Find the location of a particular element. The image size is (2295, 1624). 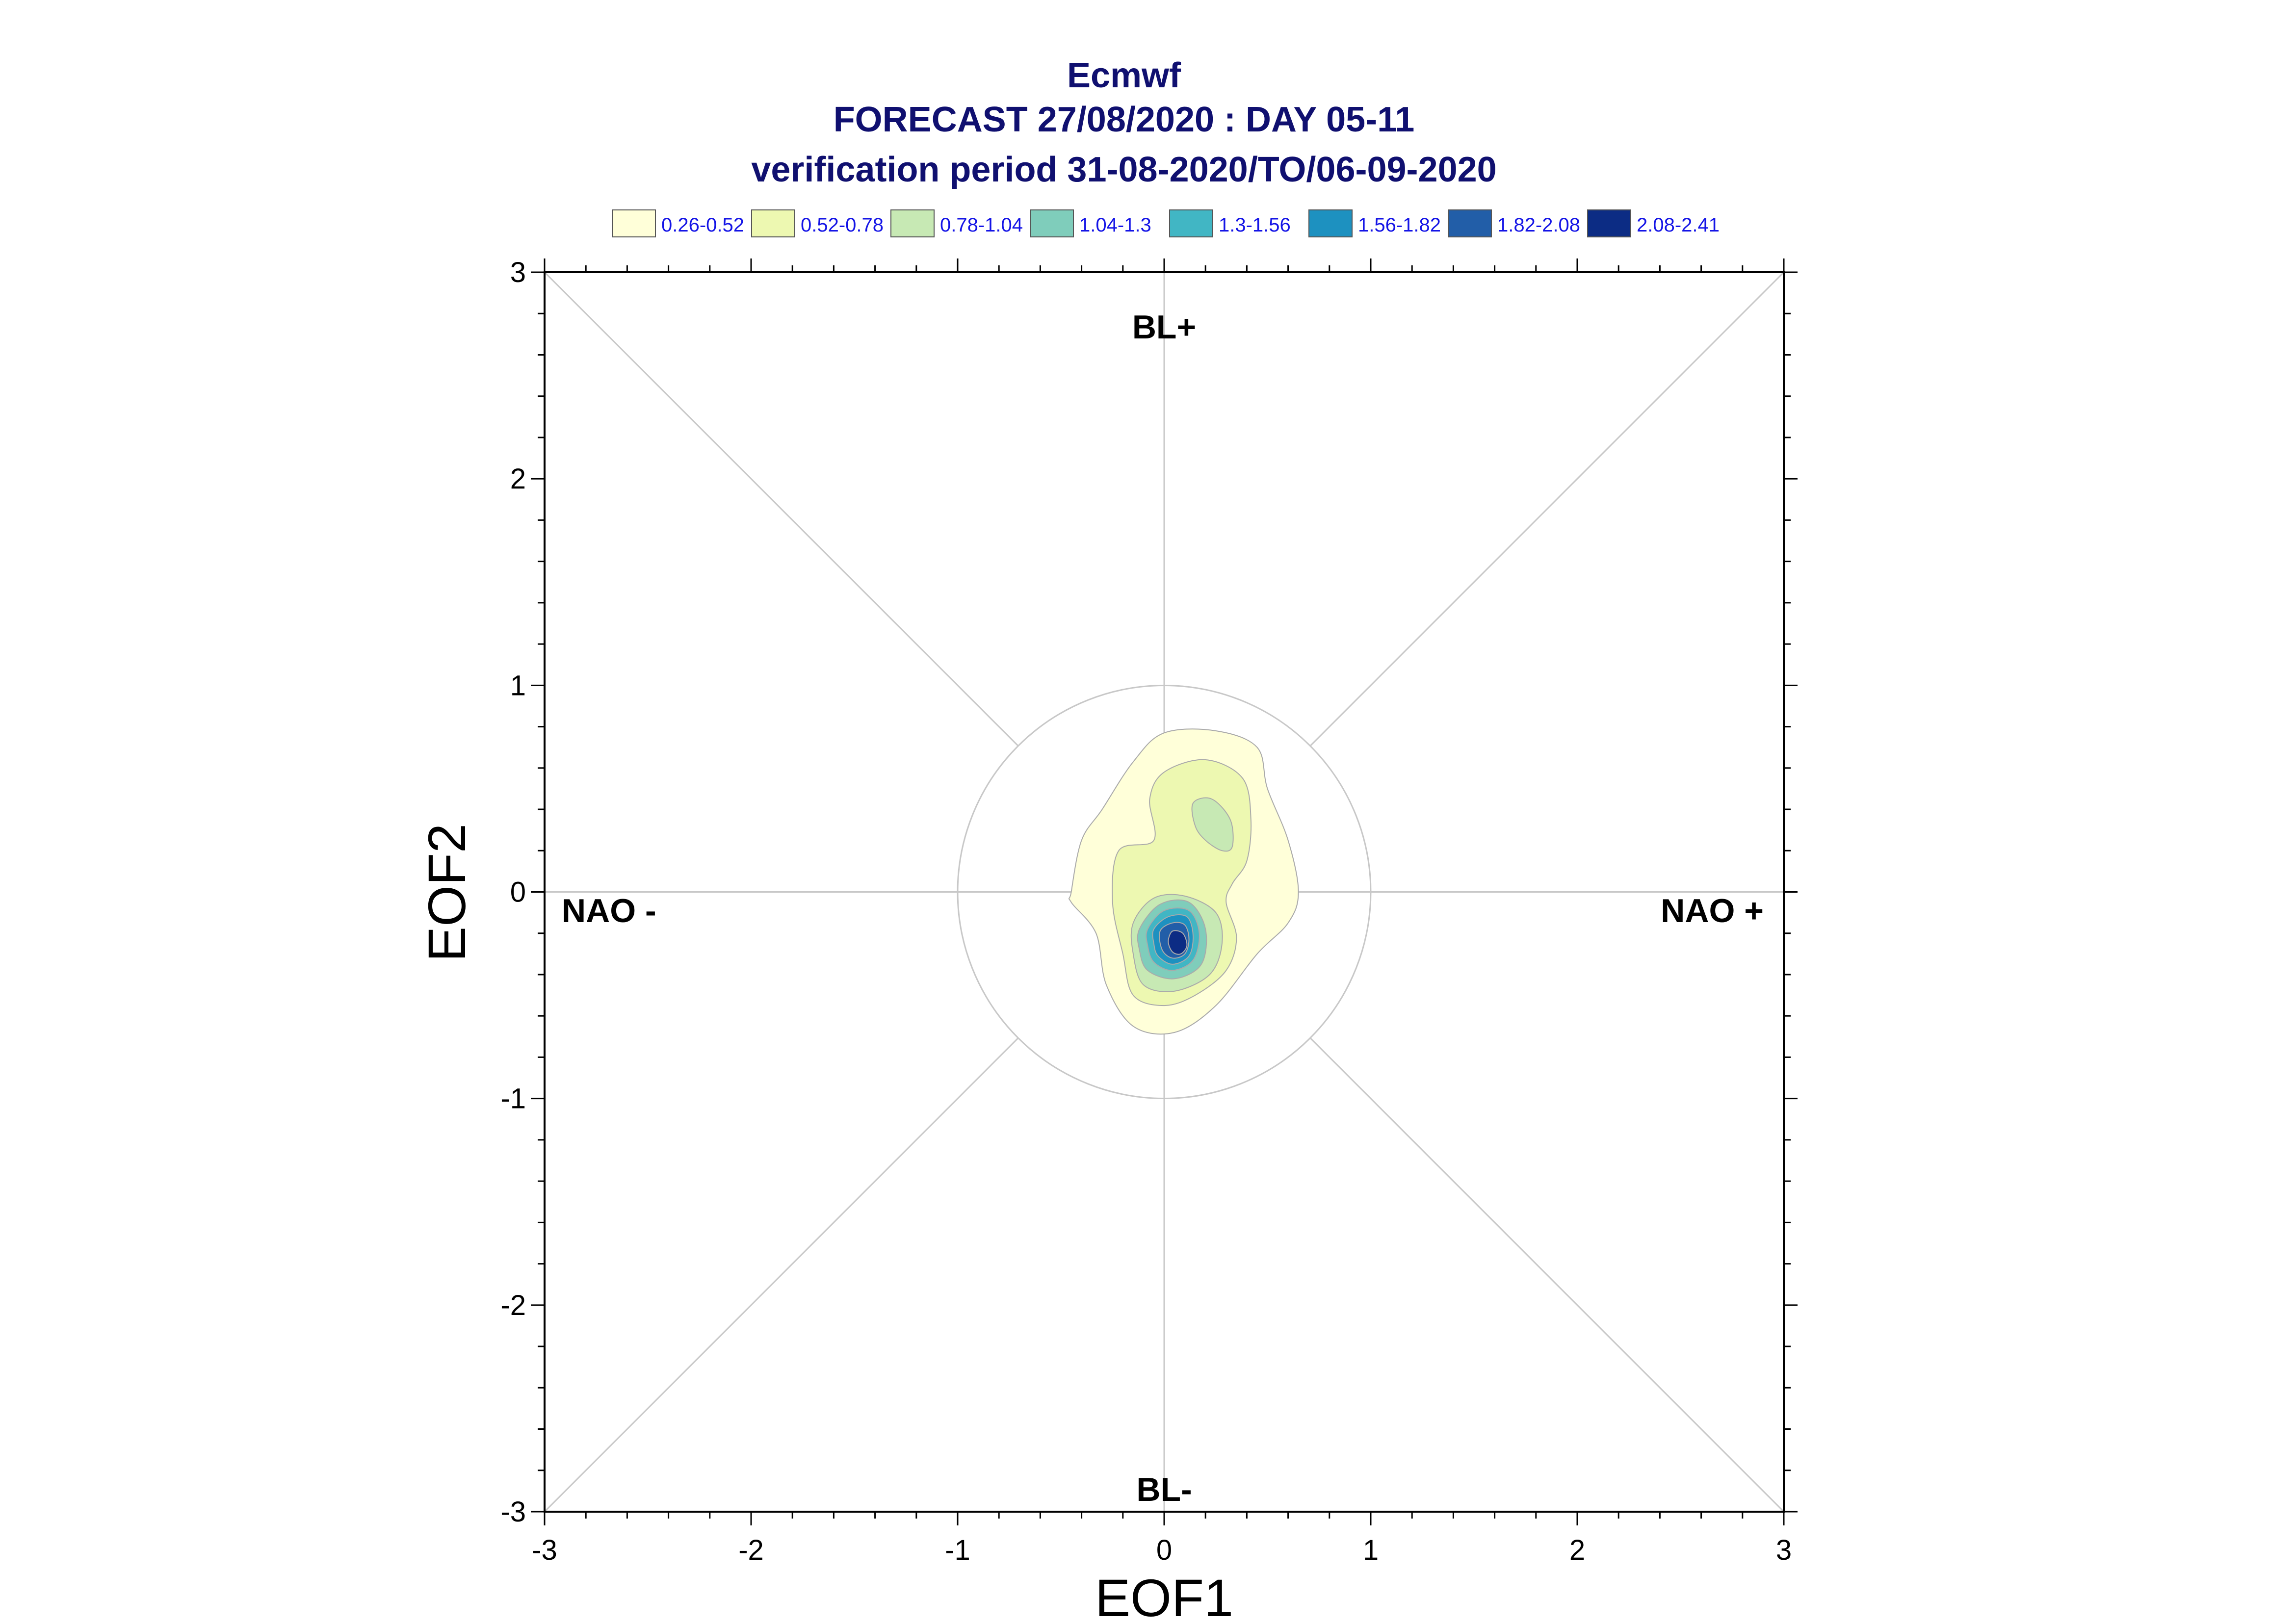

y-axis-title: EOF2 is located at coordinates (446, 893).